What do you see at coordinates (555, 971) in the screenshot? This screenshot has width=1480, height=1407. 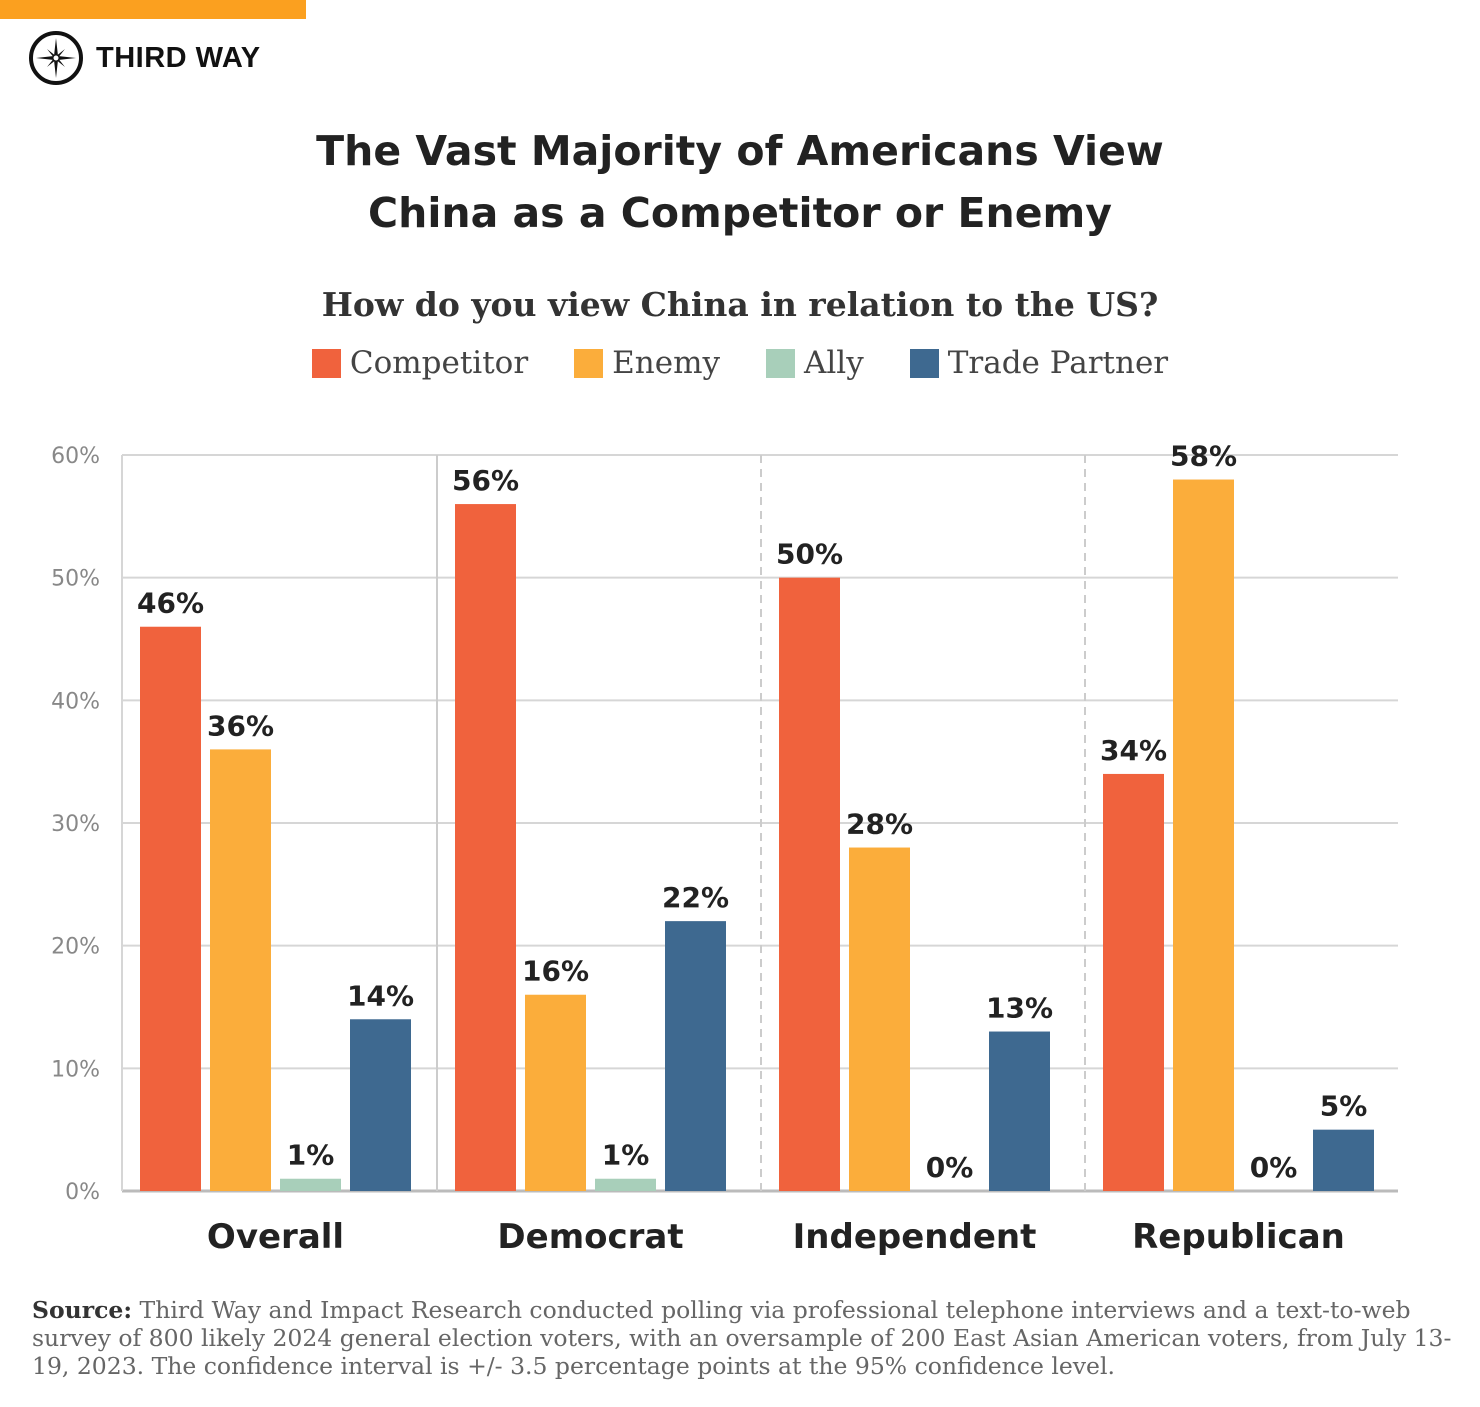 I see `data-label: 16%` at bounding box center [555, 971].